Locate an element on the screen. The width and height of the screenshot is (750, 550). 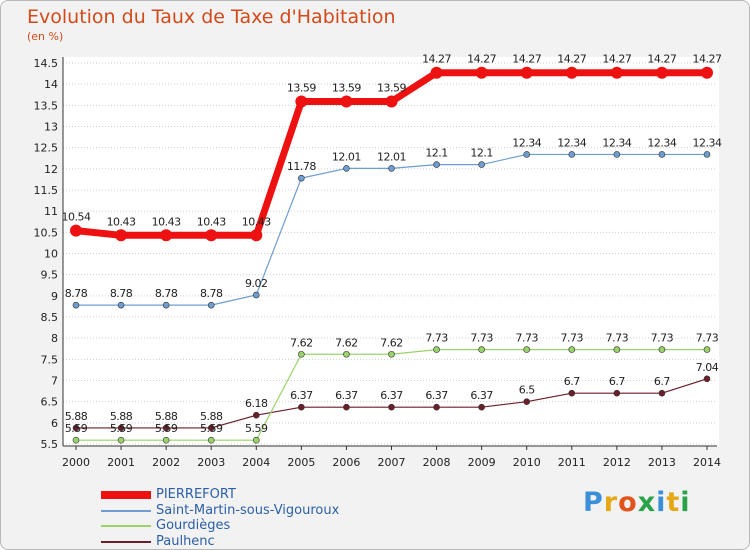
x-tick-label: 2010 is located at coordinates (527, 462).